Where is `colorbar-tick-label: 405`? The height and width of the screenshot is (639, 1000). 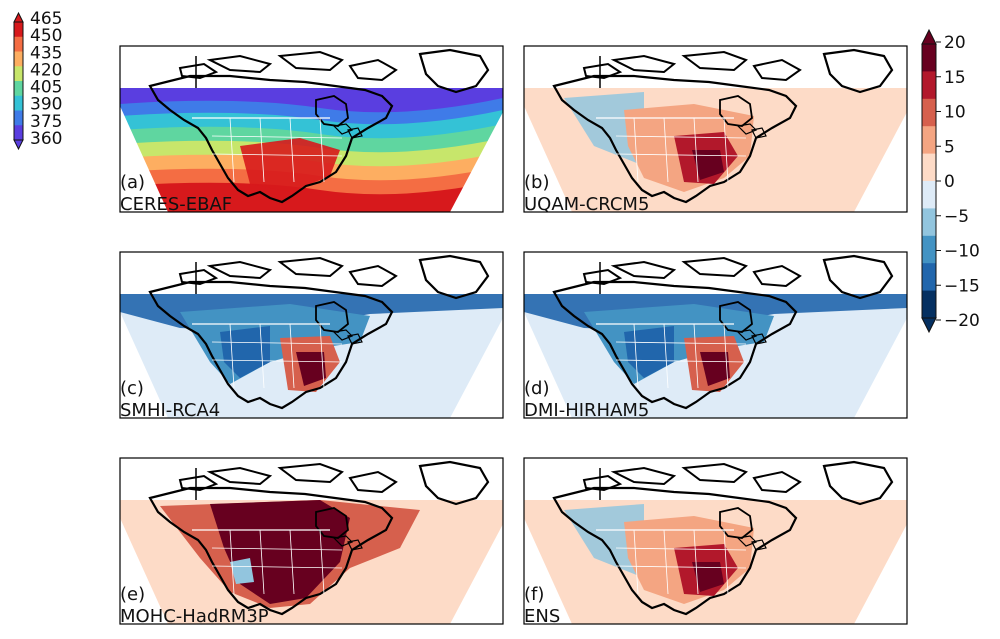 colorbar-tick-label: 405 is located at coordinates (46, 88).